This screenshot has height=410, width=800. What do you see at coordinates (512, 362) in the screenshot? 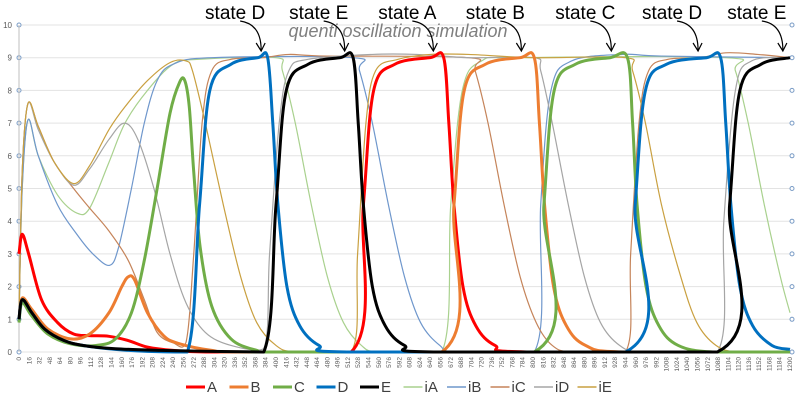
I see `x-tick-label: 768` at bounding box center [512, 362].